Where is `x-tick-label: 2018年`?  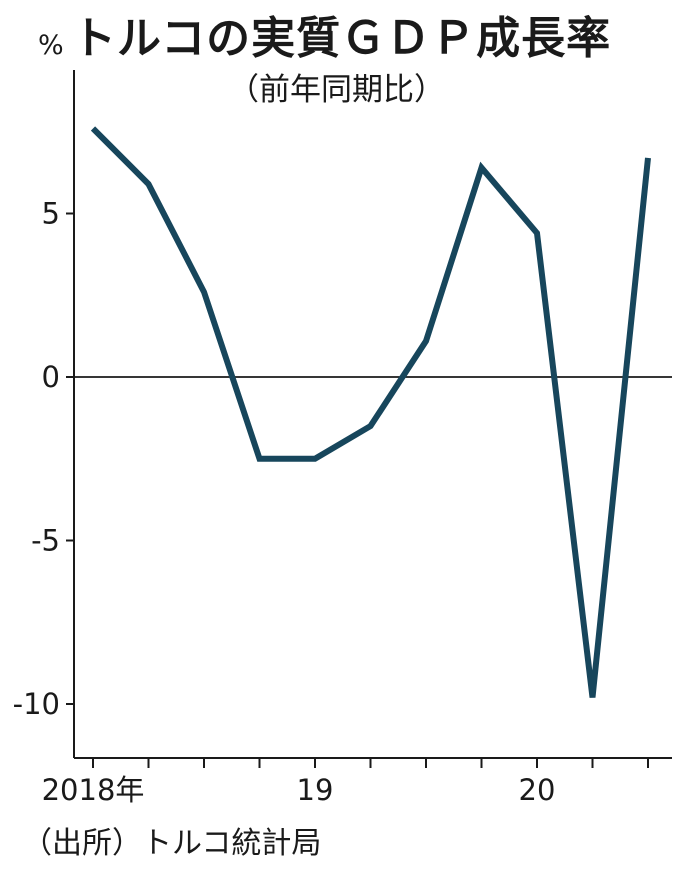 x-tick-label: 2018年 is located at coordinates (93, 790).